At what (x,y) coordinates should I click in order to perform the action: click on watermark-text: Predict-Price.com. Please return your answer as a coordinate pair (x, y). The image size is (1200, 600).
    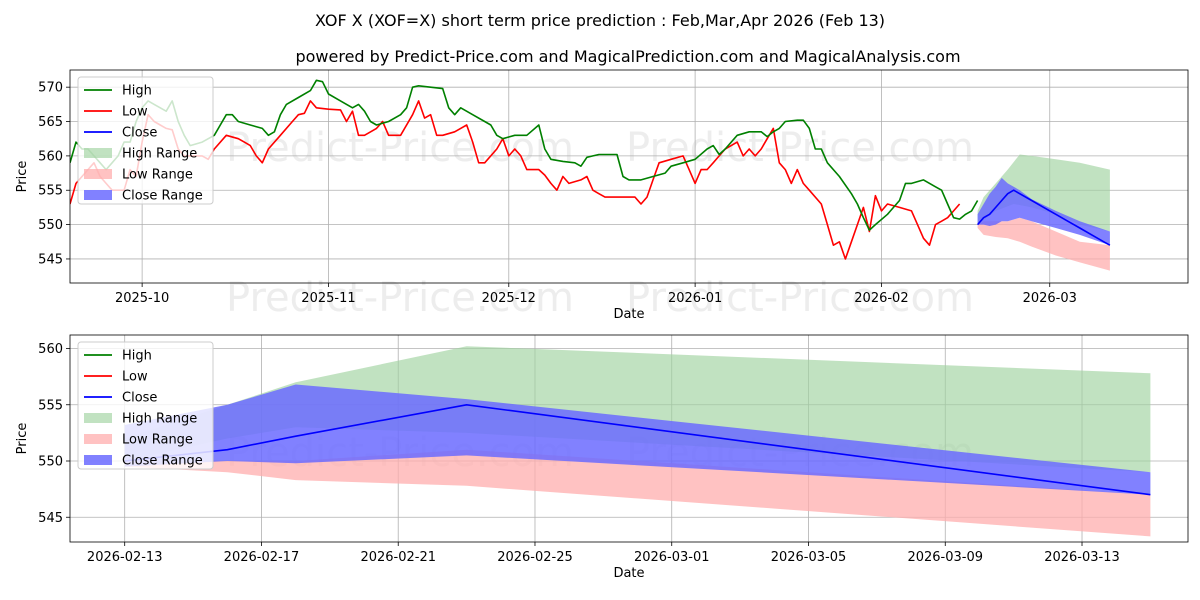
    Looking at the image, I should click on (400, 148).